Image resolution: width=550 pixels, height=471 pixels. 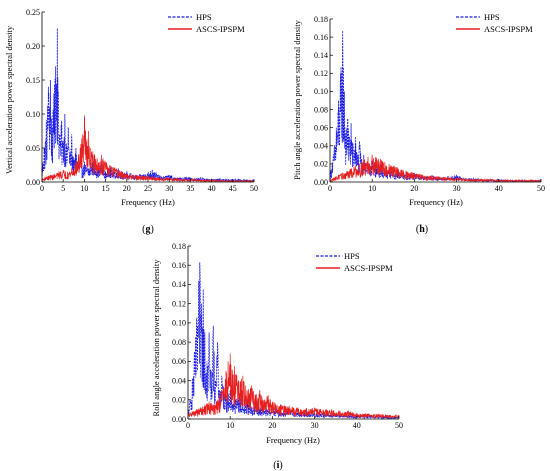 What do you see at coordinates (457, 188) in the screenshot?
I see `x-tick-label-h-3: 30` at bounding box center [457, 188].